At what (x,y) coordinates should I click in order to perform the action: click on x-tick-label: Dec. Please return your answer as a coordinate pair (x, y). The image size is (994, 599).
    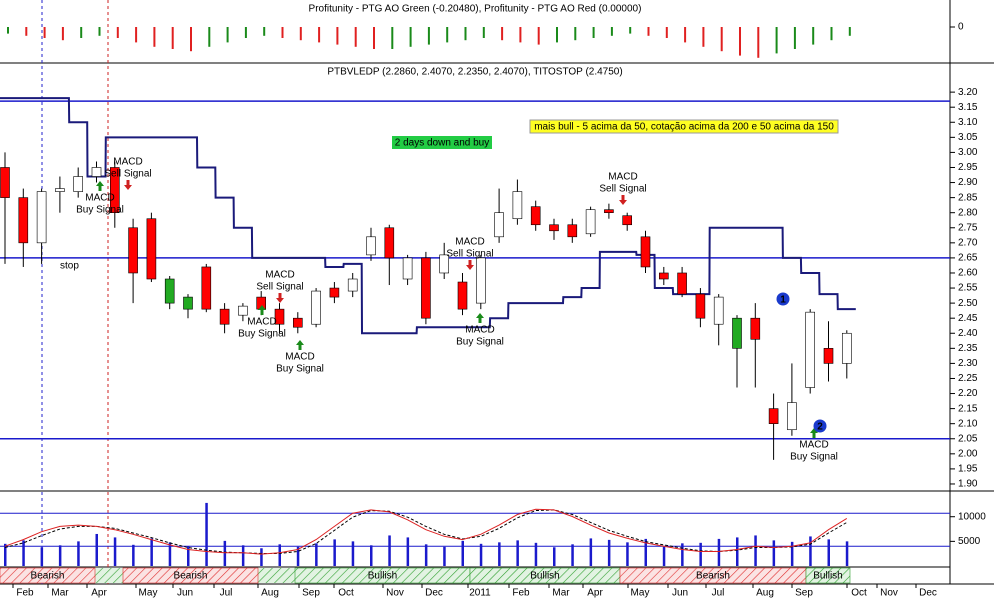
    Looking at the image, I should click on (434, 593).